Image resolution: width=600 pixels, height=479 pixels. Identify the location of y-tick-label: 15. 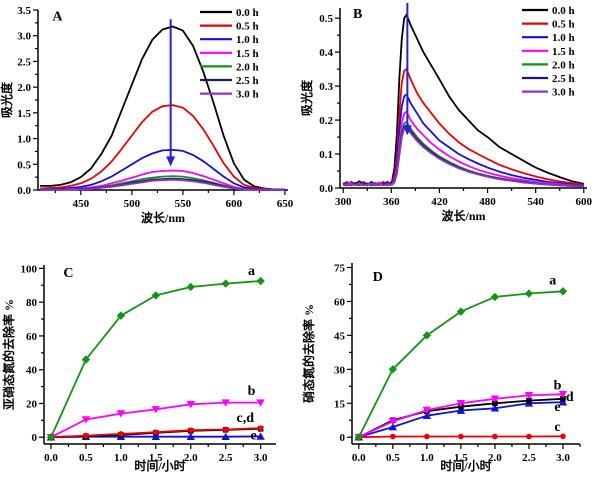
(340, 404).